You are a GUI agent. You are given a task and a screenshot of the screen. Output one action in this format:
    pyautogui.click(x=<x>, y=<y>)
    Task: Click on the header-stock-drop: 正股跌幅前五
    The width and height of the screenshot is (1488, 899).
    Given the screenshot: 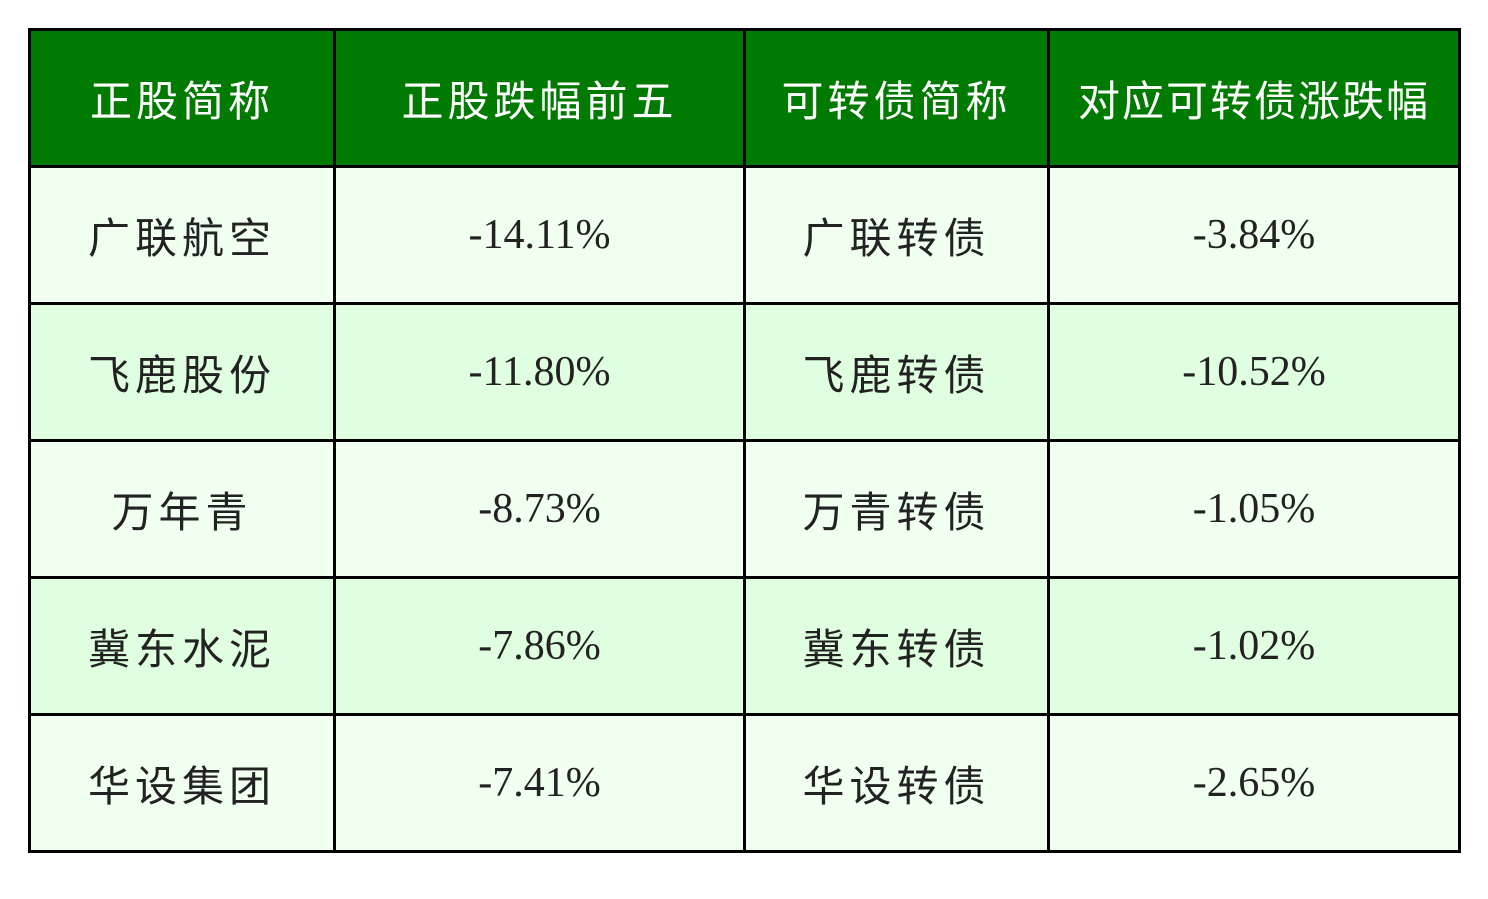 What is the action you would take?
    pyautogui.click(x=539, y=98)
    